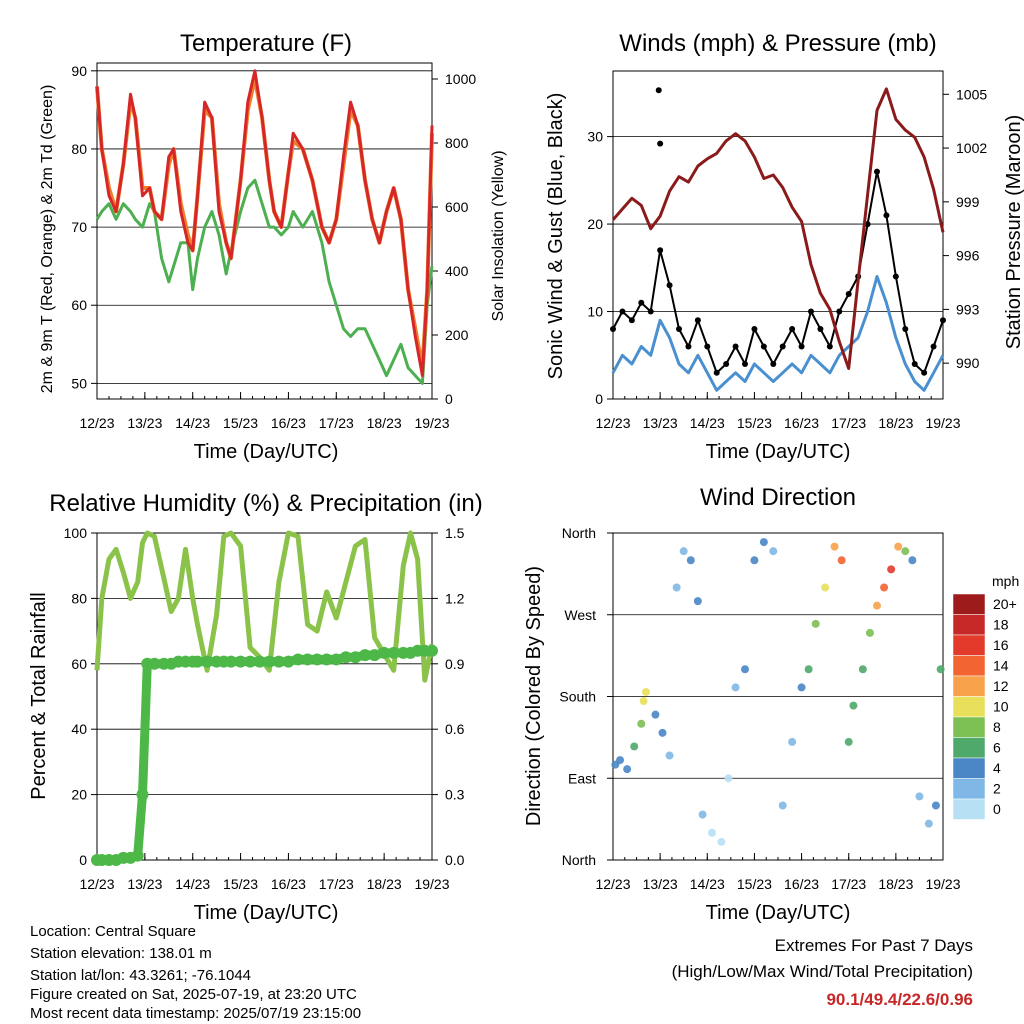 The width and height of the screenshot is (1024, 1024). I want to click on legend-label: 0, so click(997, 809).